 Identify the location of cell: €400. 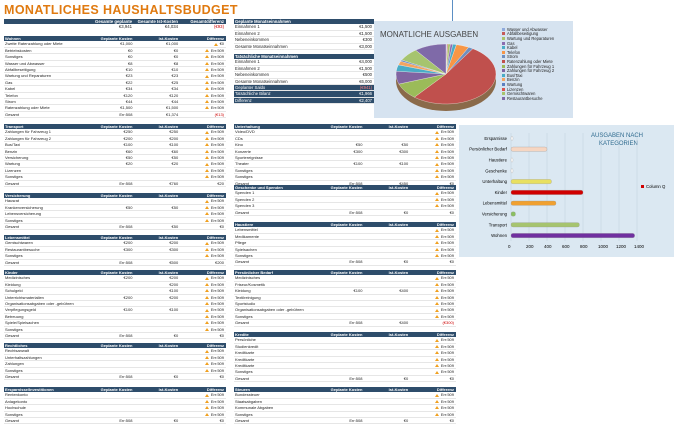
(404, 291).